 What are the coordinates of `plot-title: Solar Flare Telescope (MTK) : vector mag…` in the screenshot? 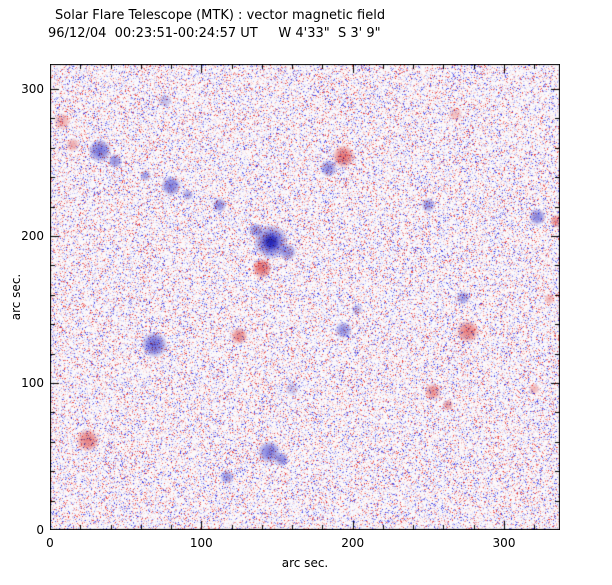 It's located at (220, 15).